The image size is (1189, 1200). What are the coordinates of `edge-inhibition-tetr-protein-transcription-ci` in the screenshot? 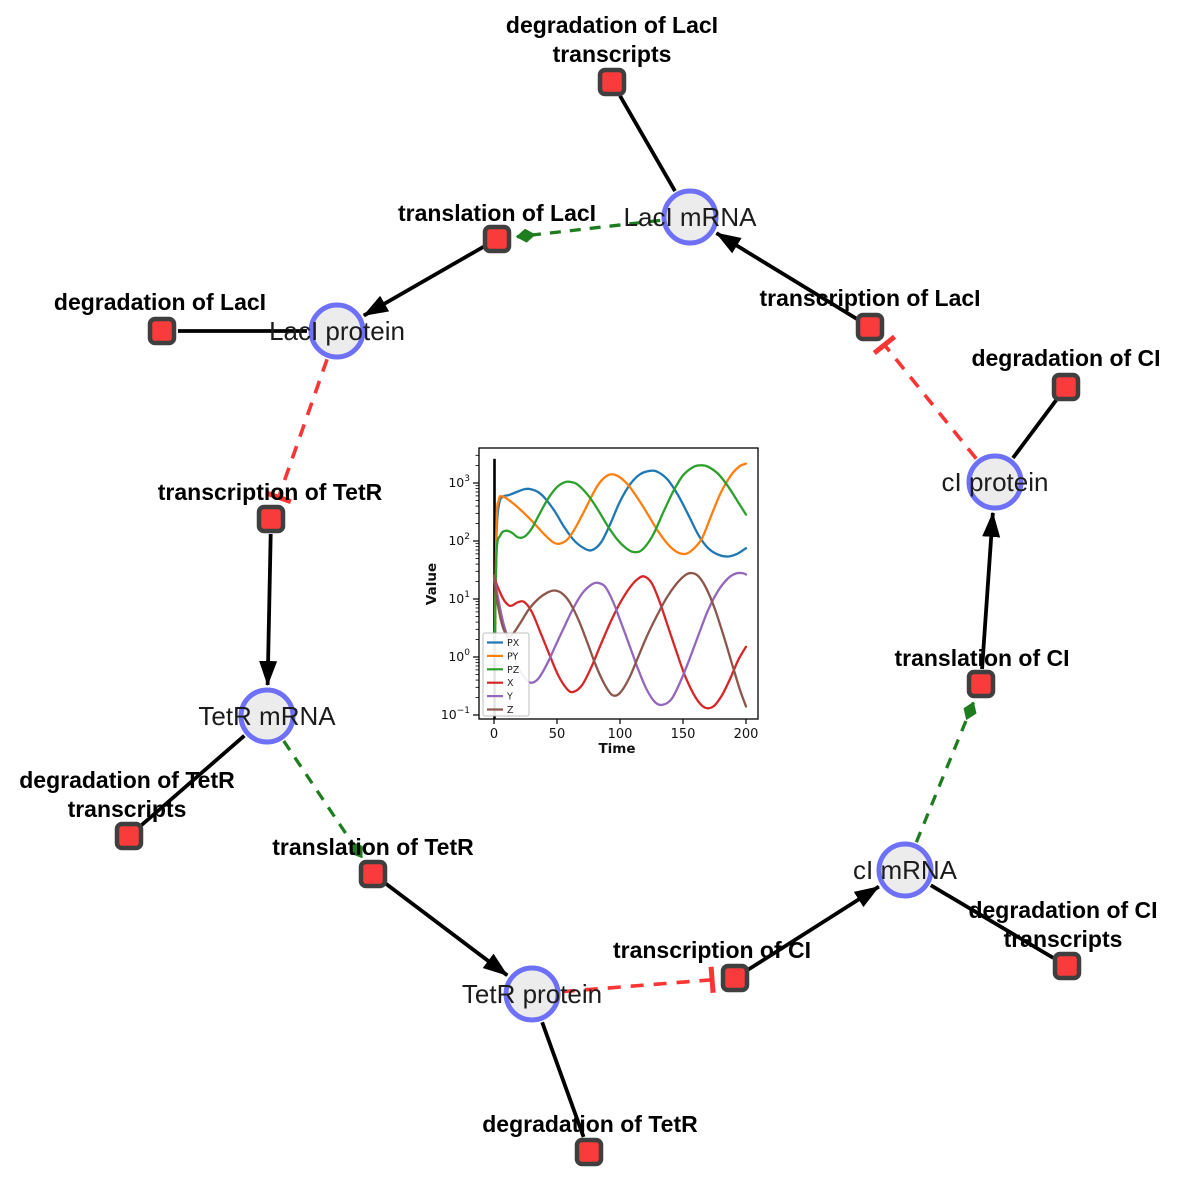 It's located at (638, 980).